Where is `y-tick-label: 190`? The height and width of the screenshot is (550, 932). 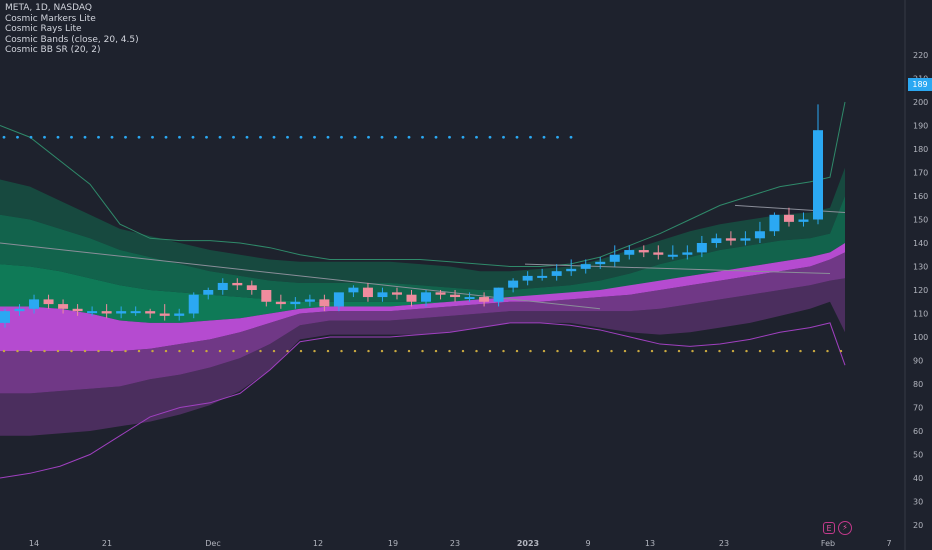 y-tick-label: 190 is located at coordinates (920, 126).